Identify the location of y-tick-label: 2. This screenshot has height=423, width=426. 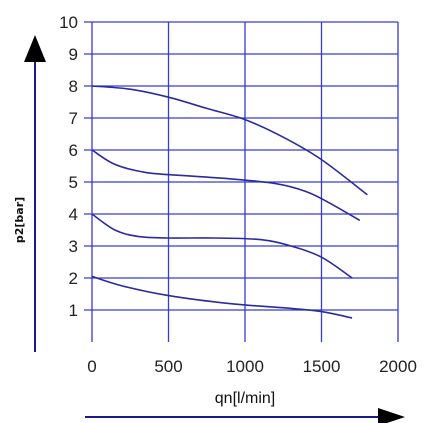
(73, 278).